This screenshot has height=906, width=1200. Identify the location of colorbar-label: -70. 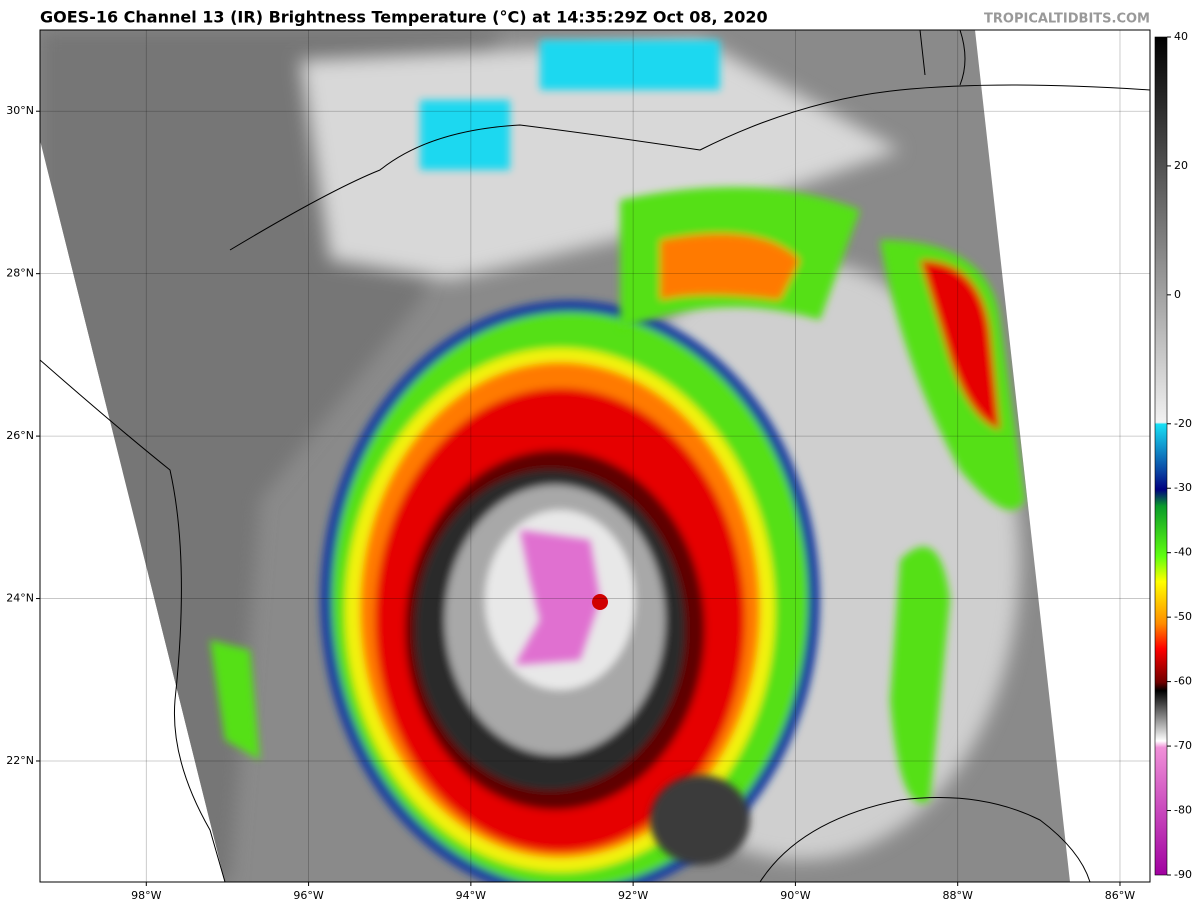
(1183, 745).